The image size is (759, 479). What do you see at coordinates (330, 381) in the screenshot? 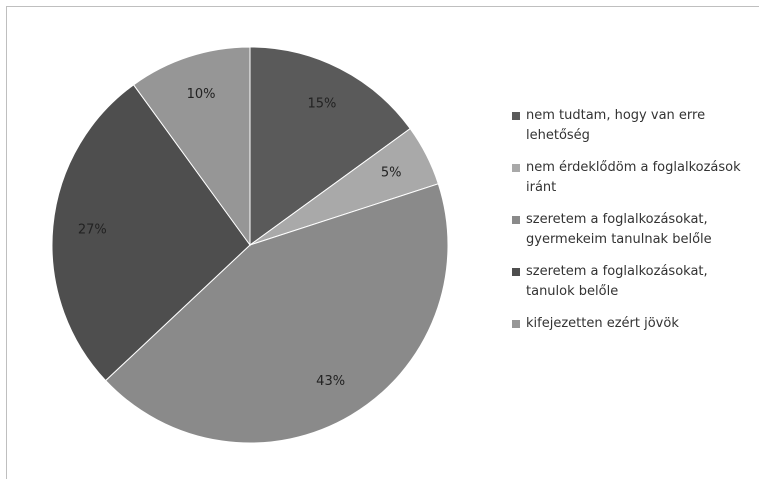
I see `data-label: 43%` at bounding box center [330, 381].